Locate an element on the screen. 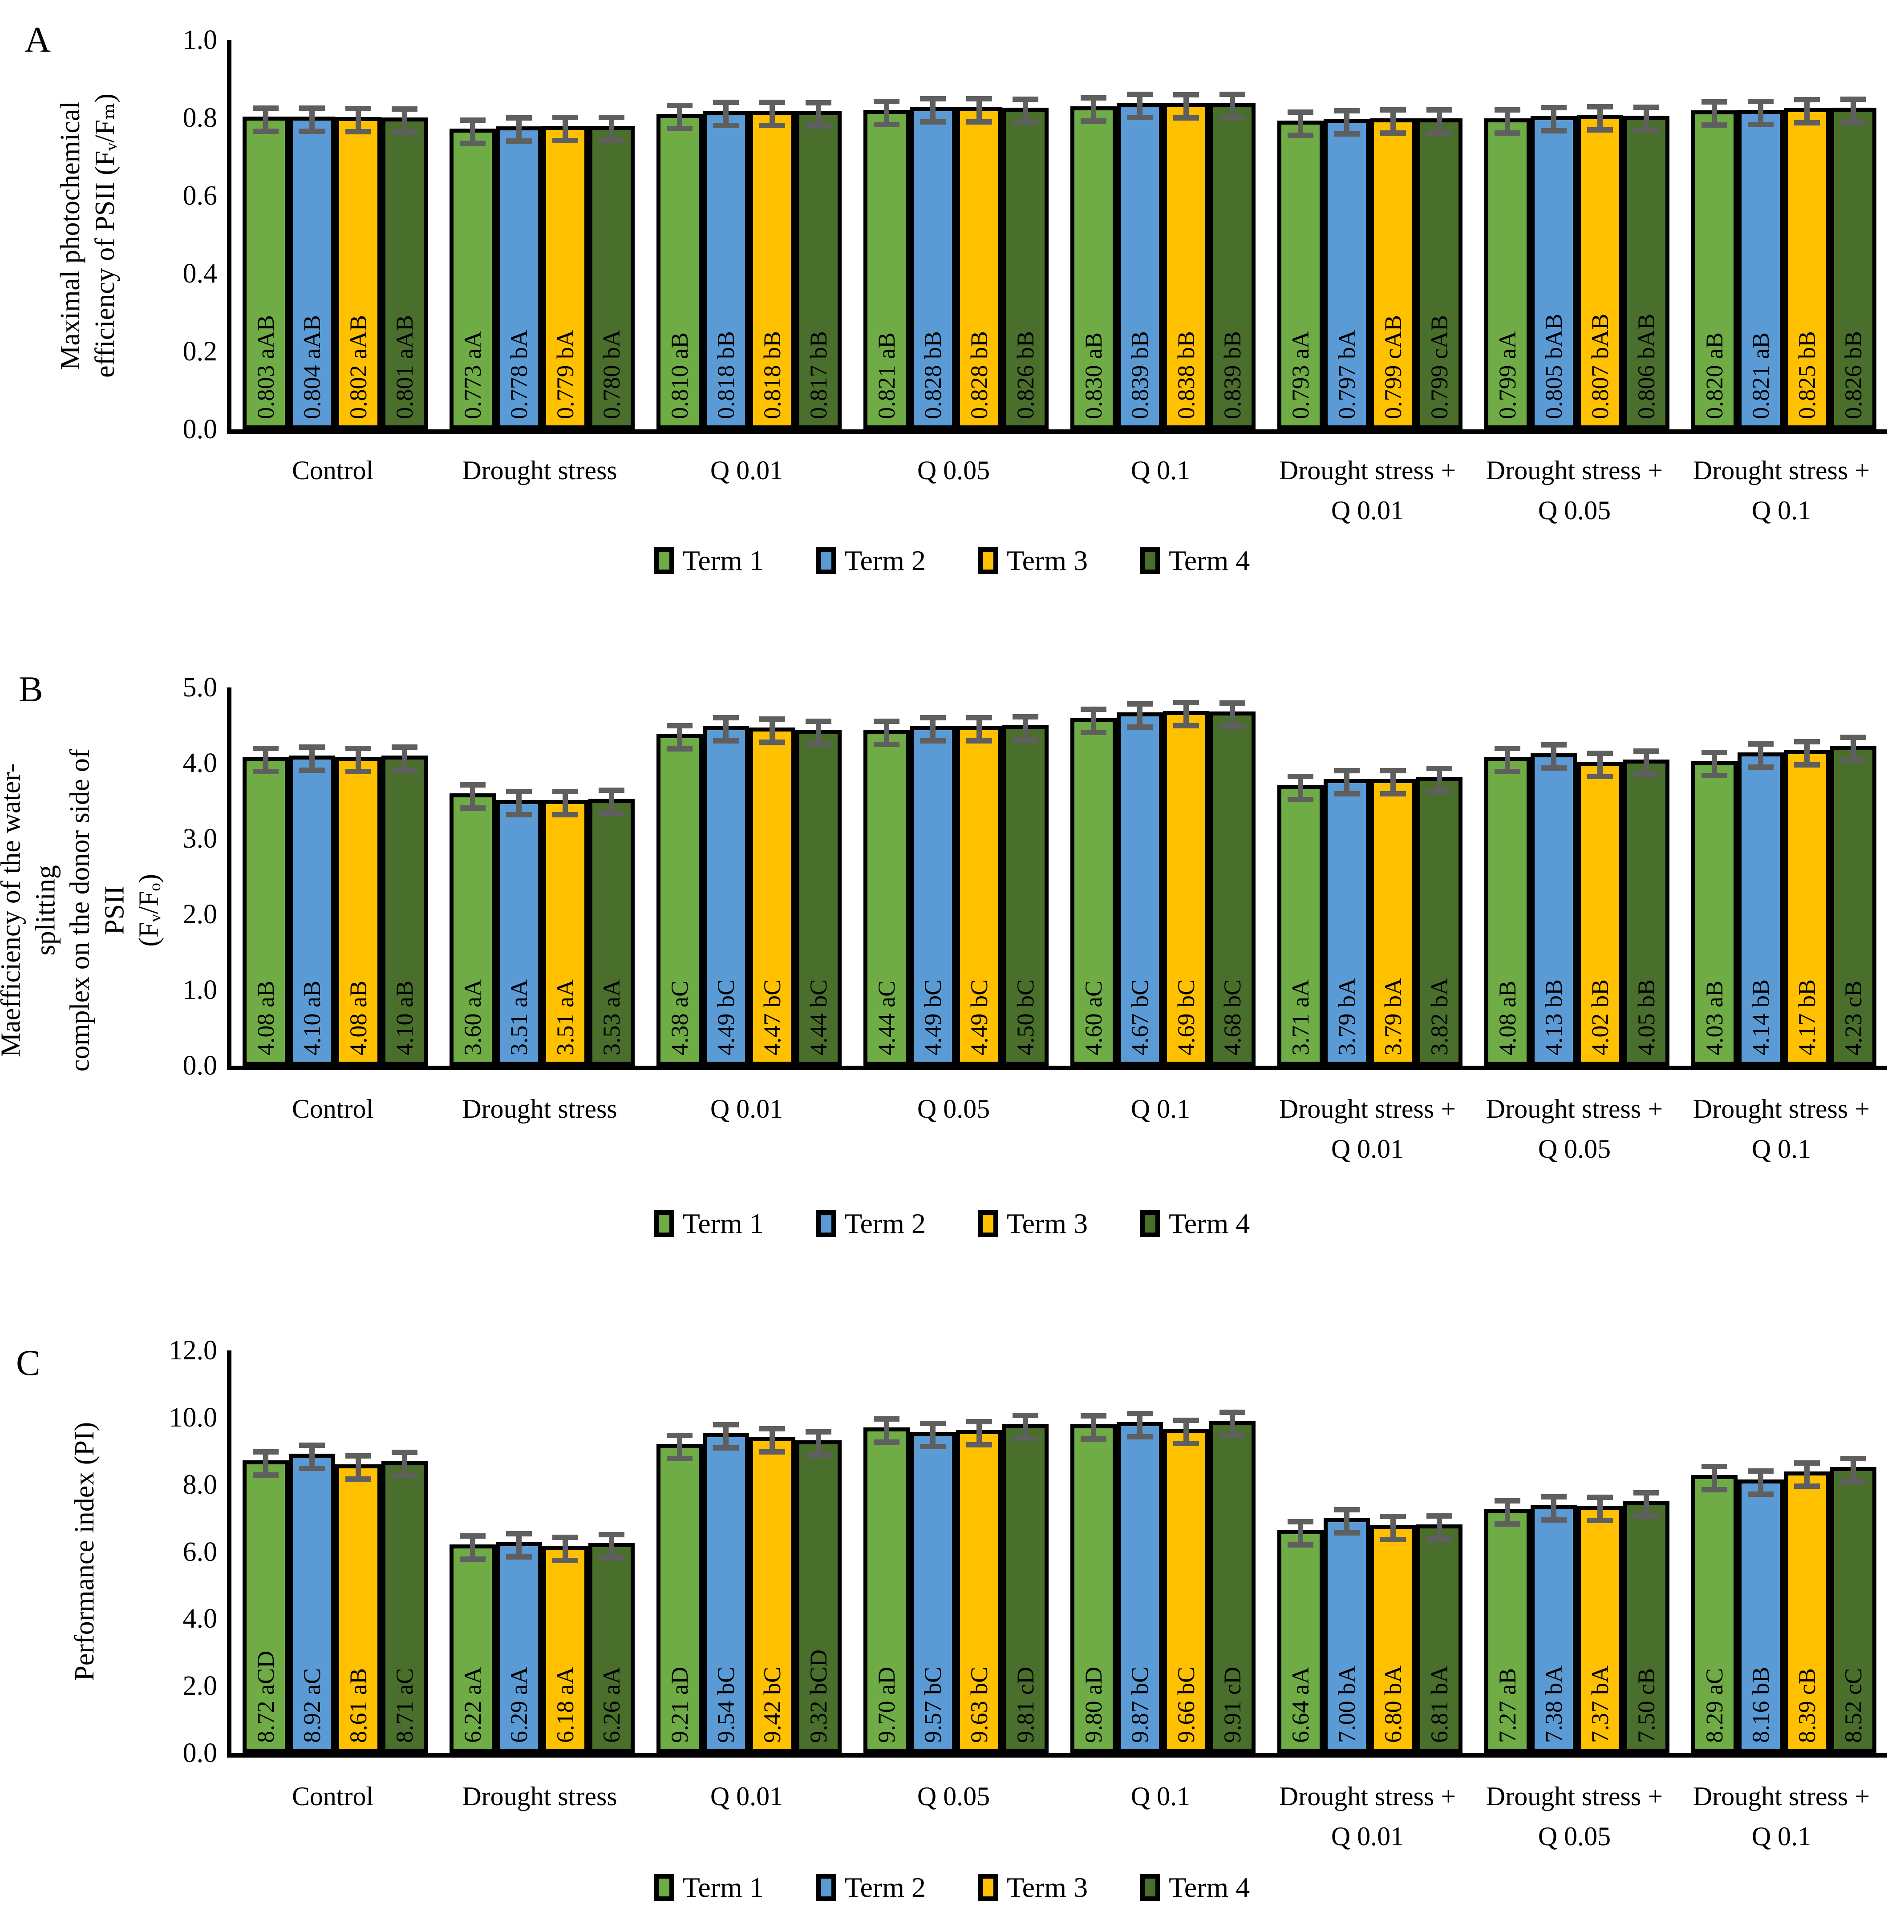  bar-value-label: 4.05 bB is located at coordinates (1646, 1017).